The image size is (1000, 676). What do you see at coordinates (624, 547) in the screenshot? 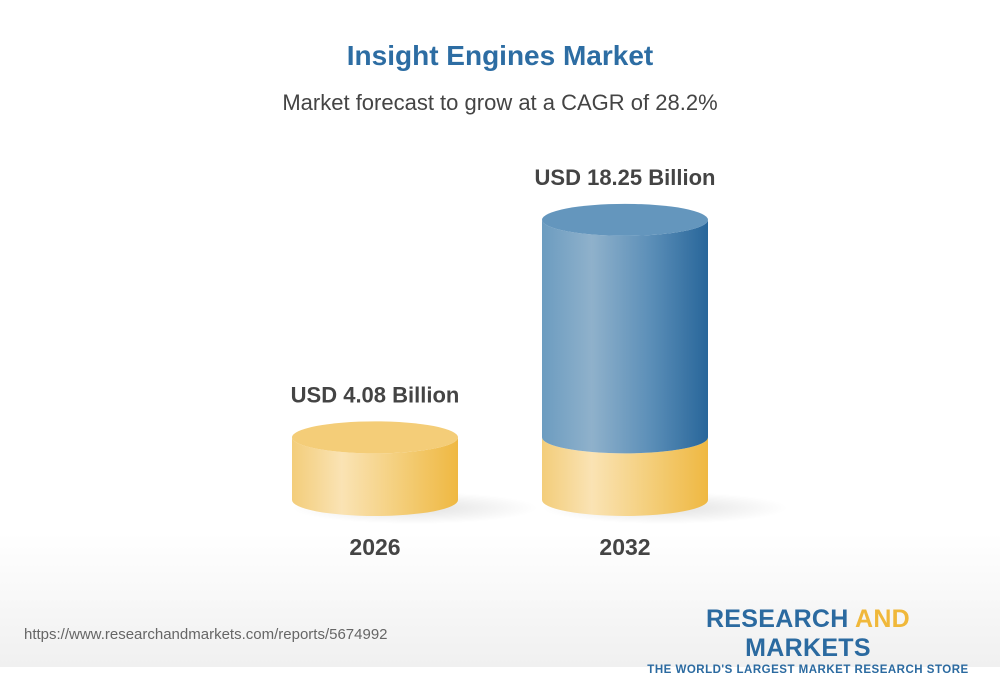
I see `category-label-2032: 2032` at bounding box center [624, 547].